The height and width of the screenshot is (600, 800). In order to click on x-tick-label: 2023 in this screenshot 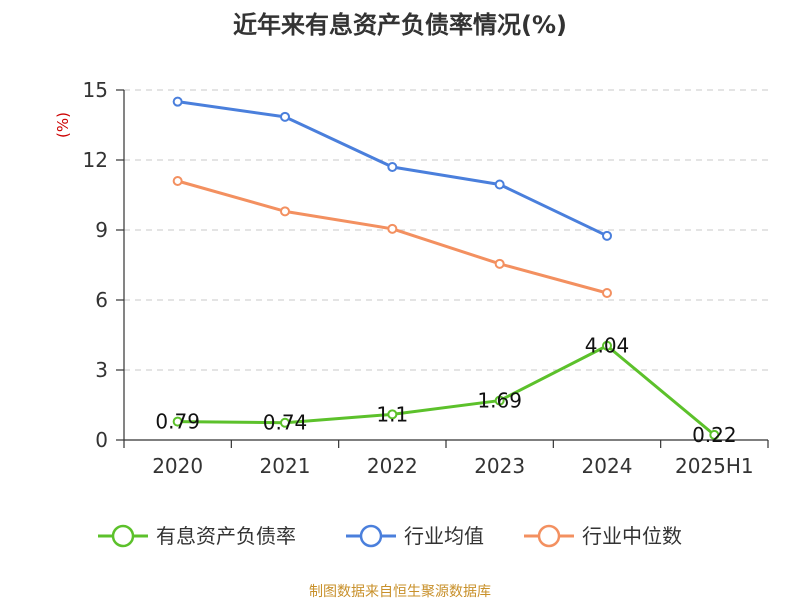, I will do `click(499, 466)`.